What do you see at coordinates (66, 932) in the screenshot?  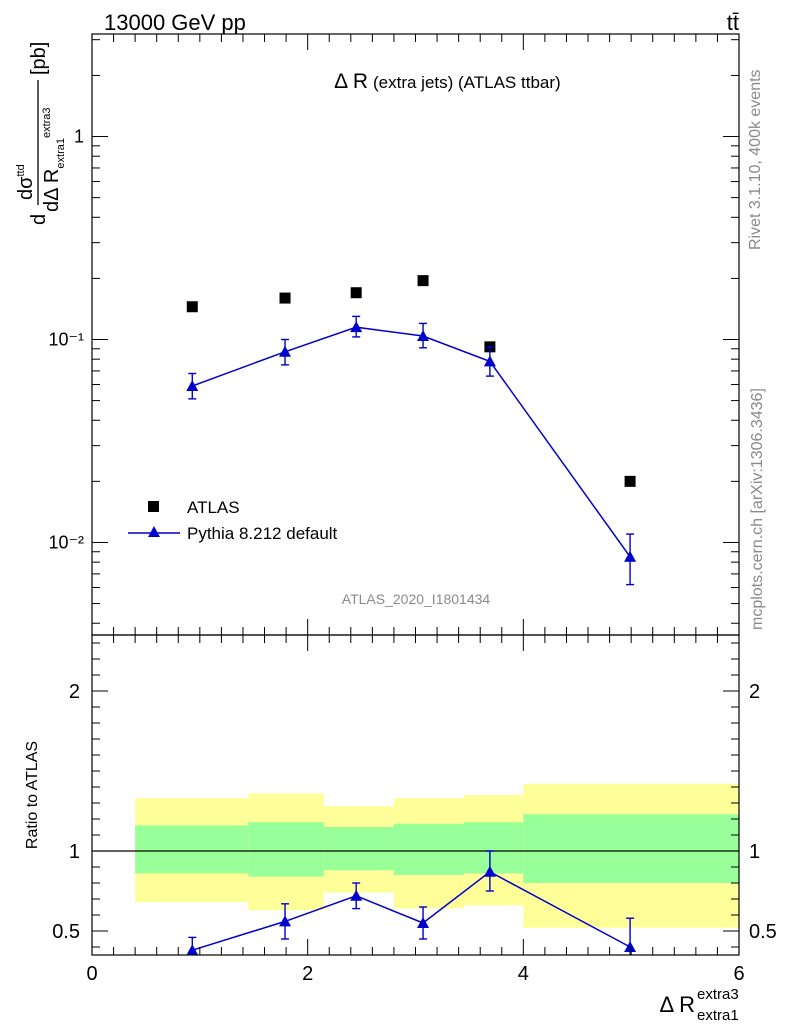 I see `ratio-y-tick-label-left: 0.5` at bounding box center [66, 932].